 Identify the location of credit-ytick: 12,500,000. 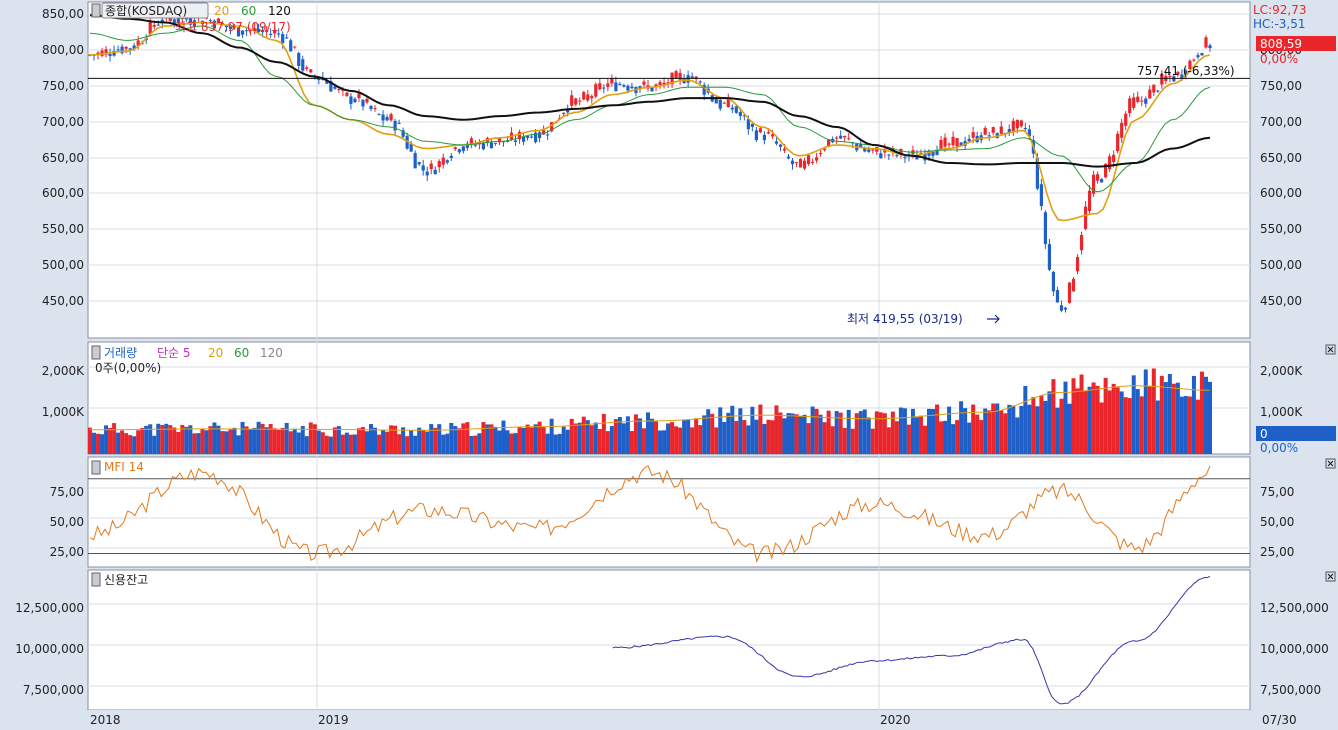
(49, 608).